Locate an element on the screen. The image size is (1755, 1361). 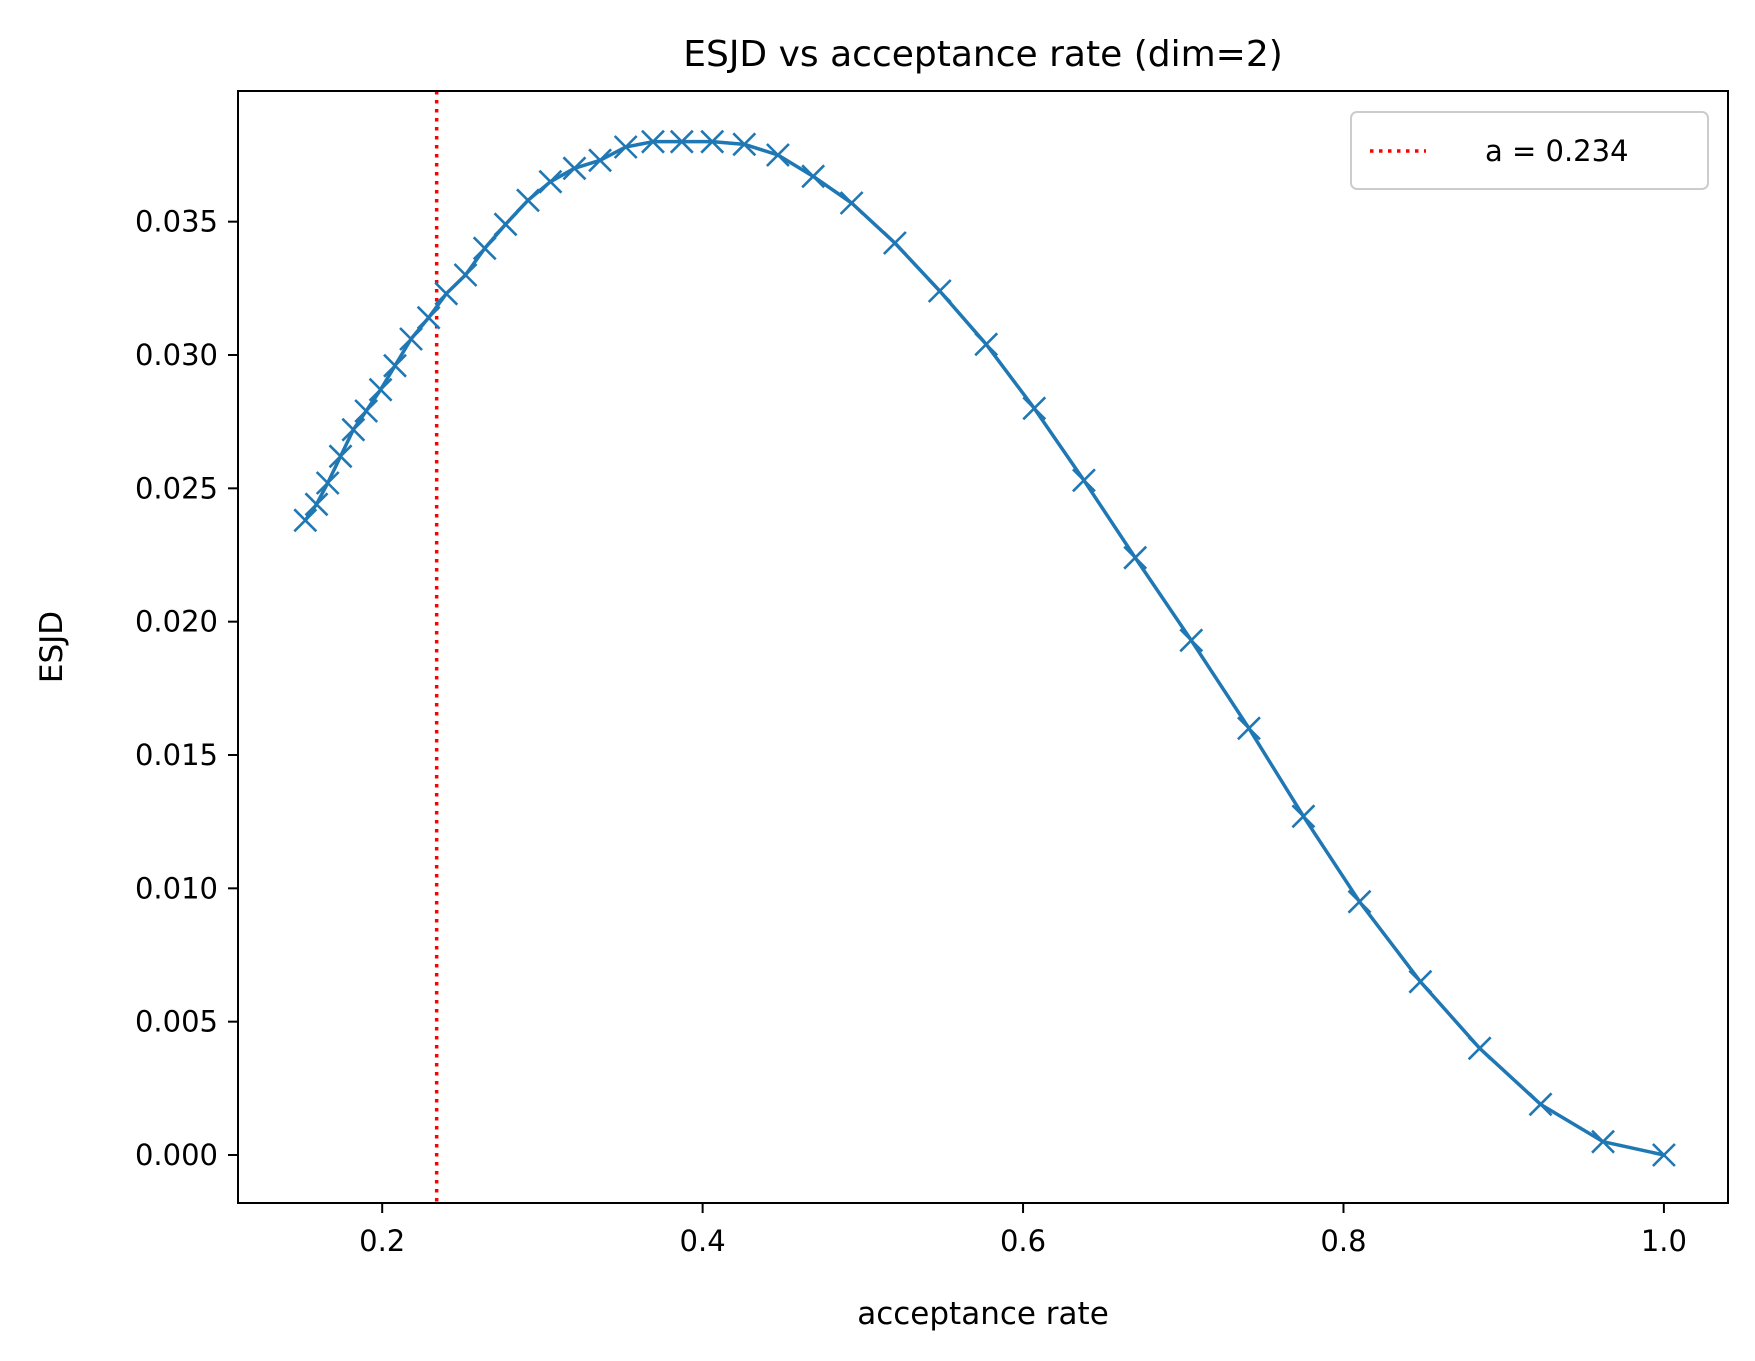
x-axis-label: acceptance rate is located at coordinates (983, 1314).